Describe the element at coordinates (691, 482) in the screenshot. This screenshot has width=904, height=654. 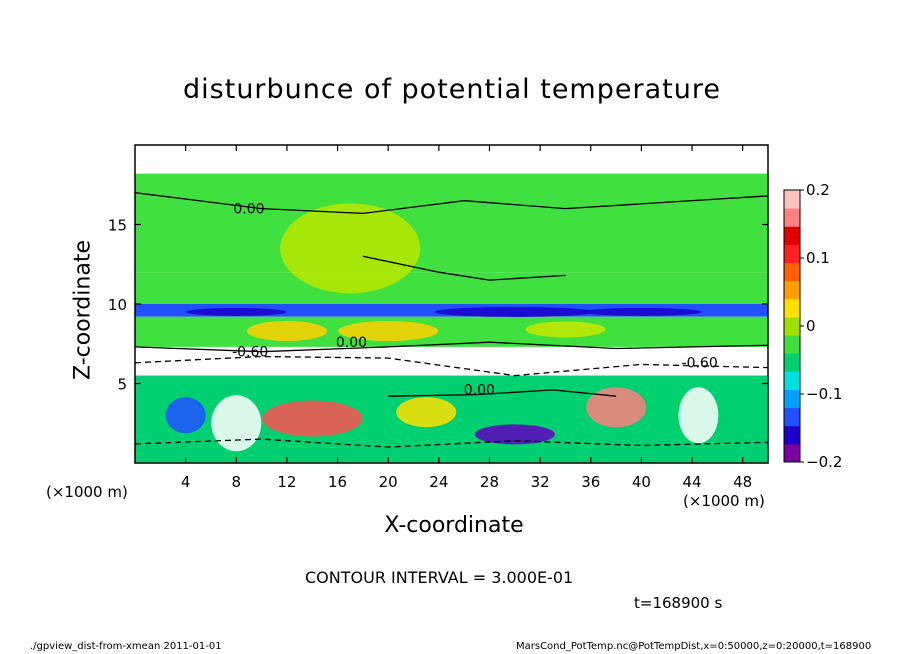
I see `x-tick-label: 44` at that location.